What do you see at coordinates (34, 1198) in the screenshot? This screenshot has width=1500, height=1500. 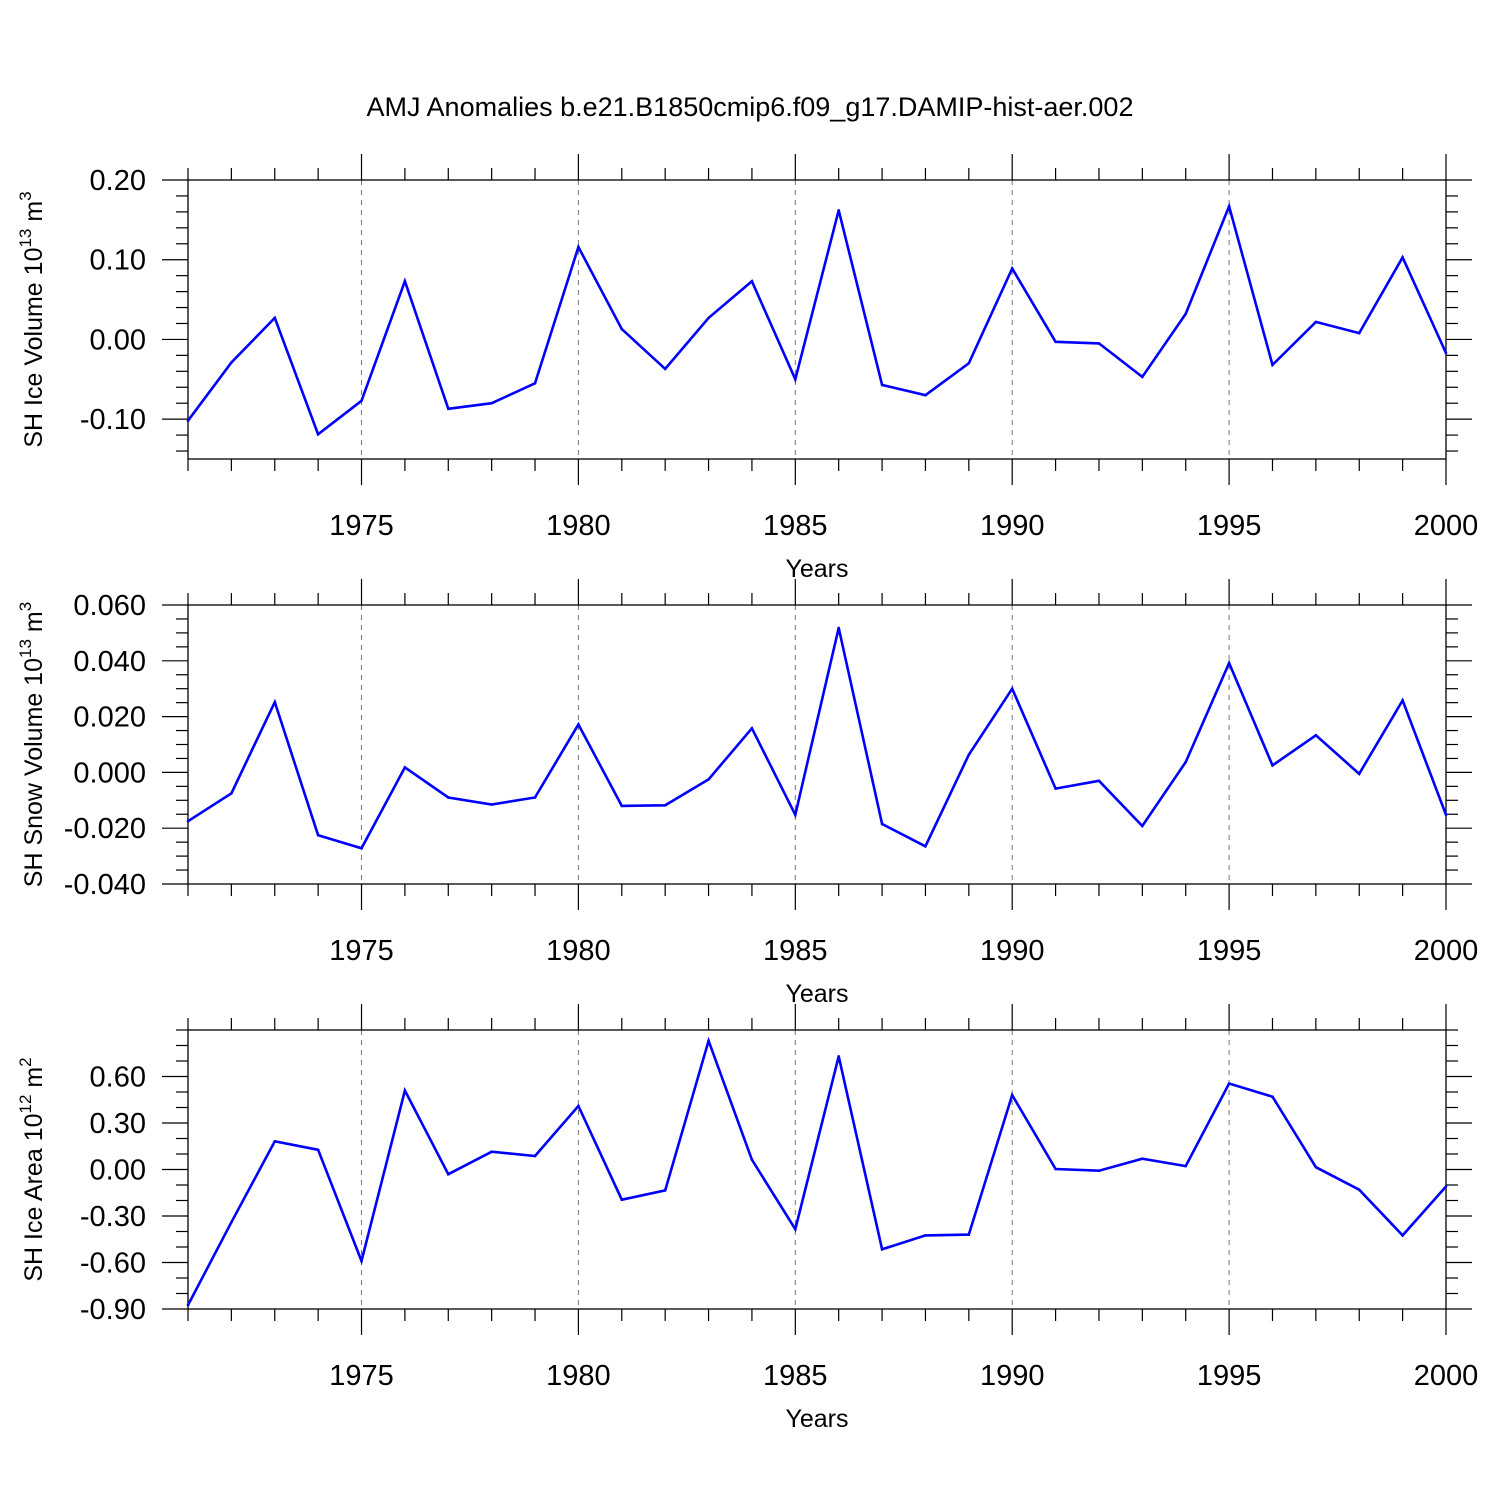 I see `y-axis-label-text: SH Ice Area 10` at bounding box center [34, 1198].